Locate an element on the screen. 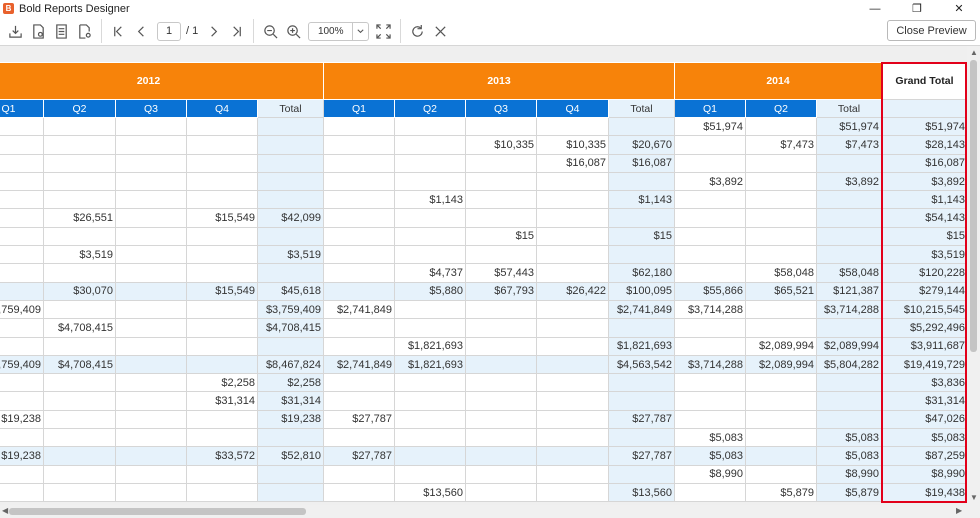  table-row: $5,083 $5,083 $5,083 is located at coordinates (483, 438).